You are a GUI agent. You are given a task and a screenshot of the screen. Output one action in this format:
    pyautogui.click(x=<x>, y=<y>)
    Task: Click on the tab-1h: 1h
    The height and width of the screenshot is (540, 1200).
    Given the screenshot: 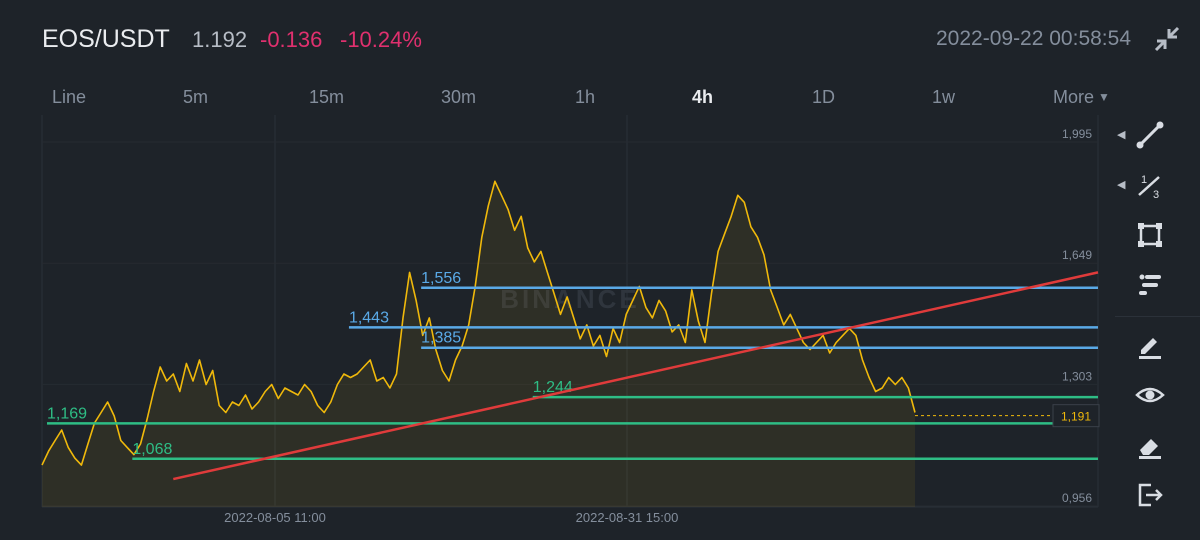 What is the action you would take?
    pyautogui.click(x=585, y=97)
    